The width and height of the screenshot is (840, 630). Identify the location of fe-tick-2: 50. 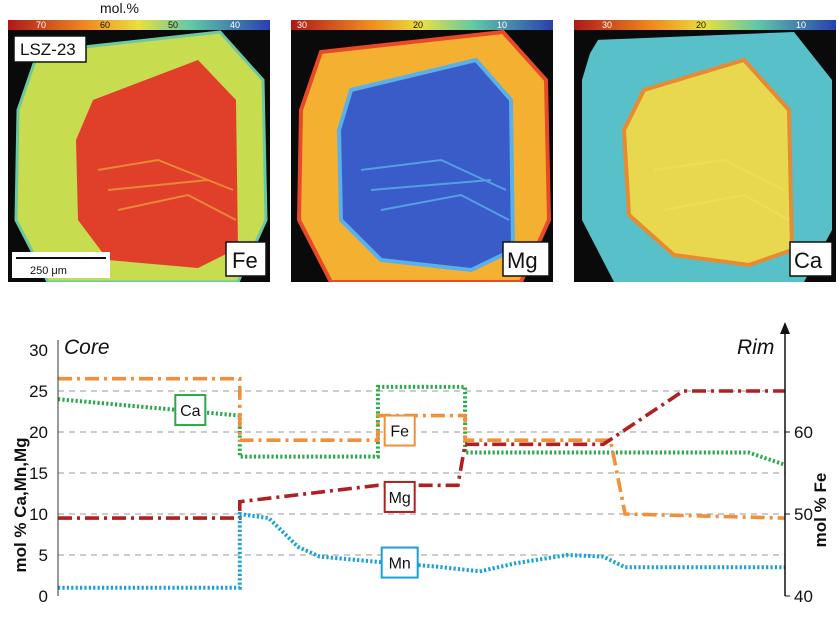
(173, 25).